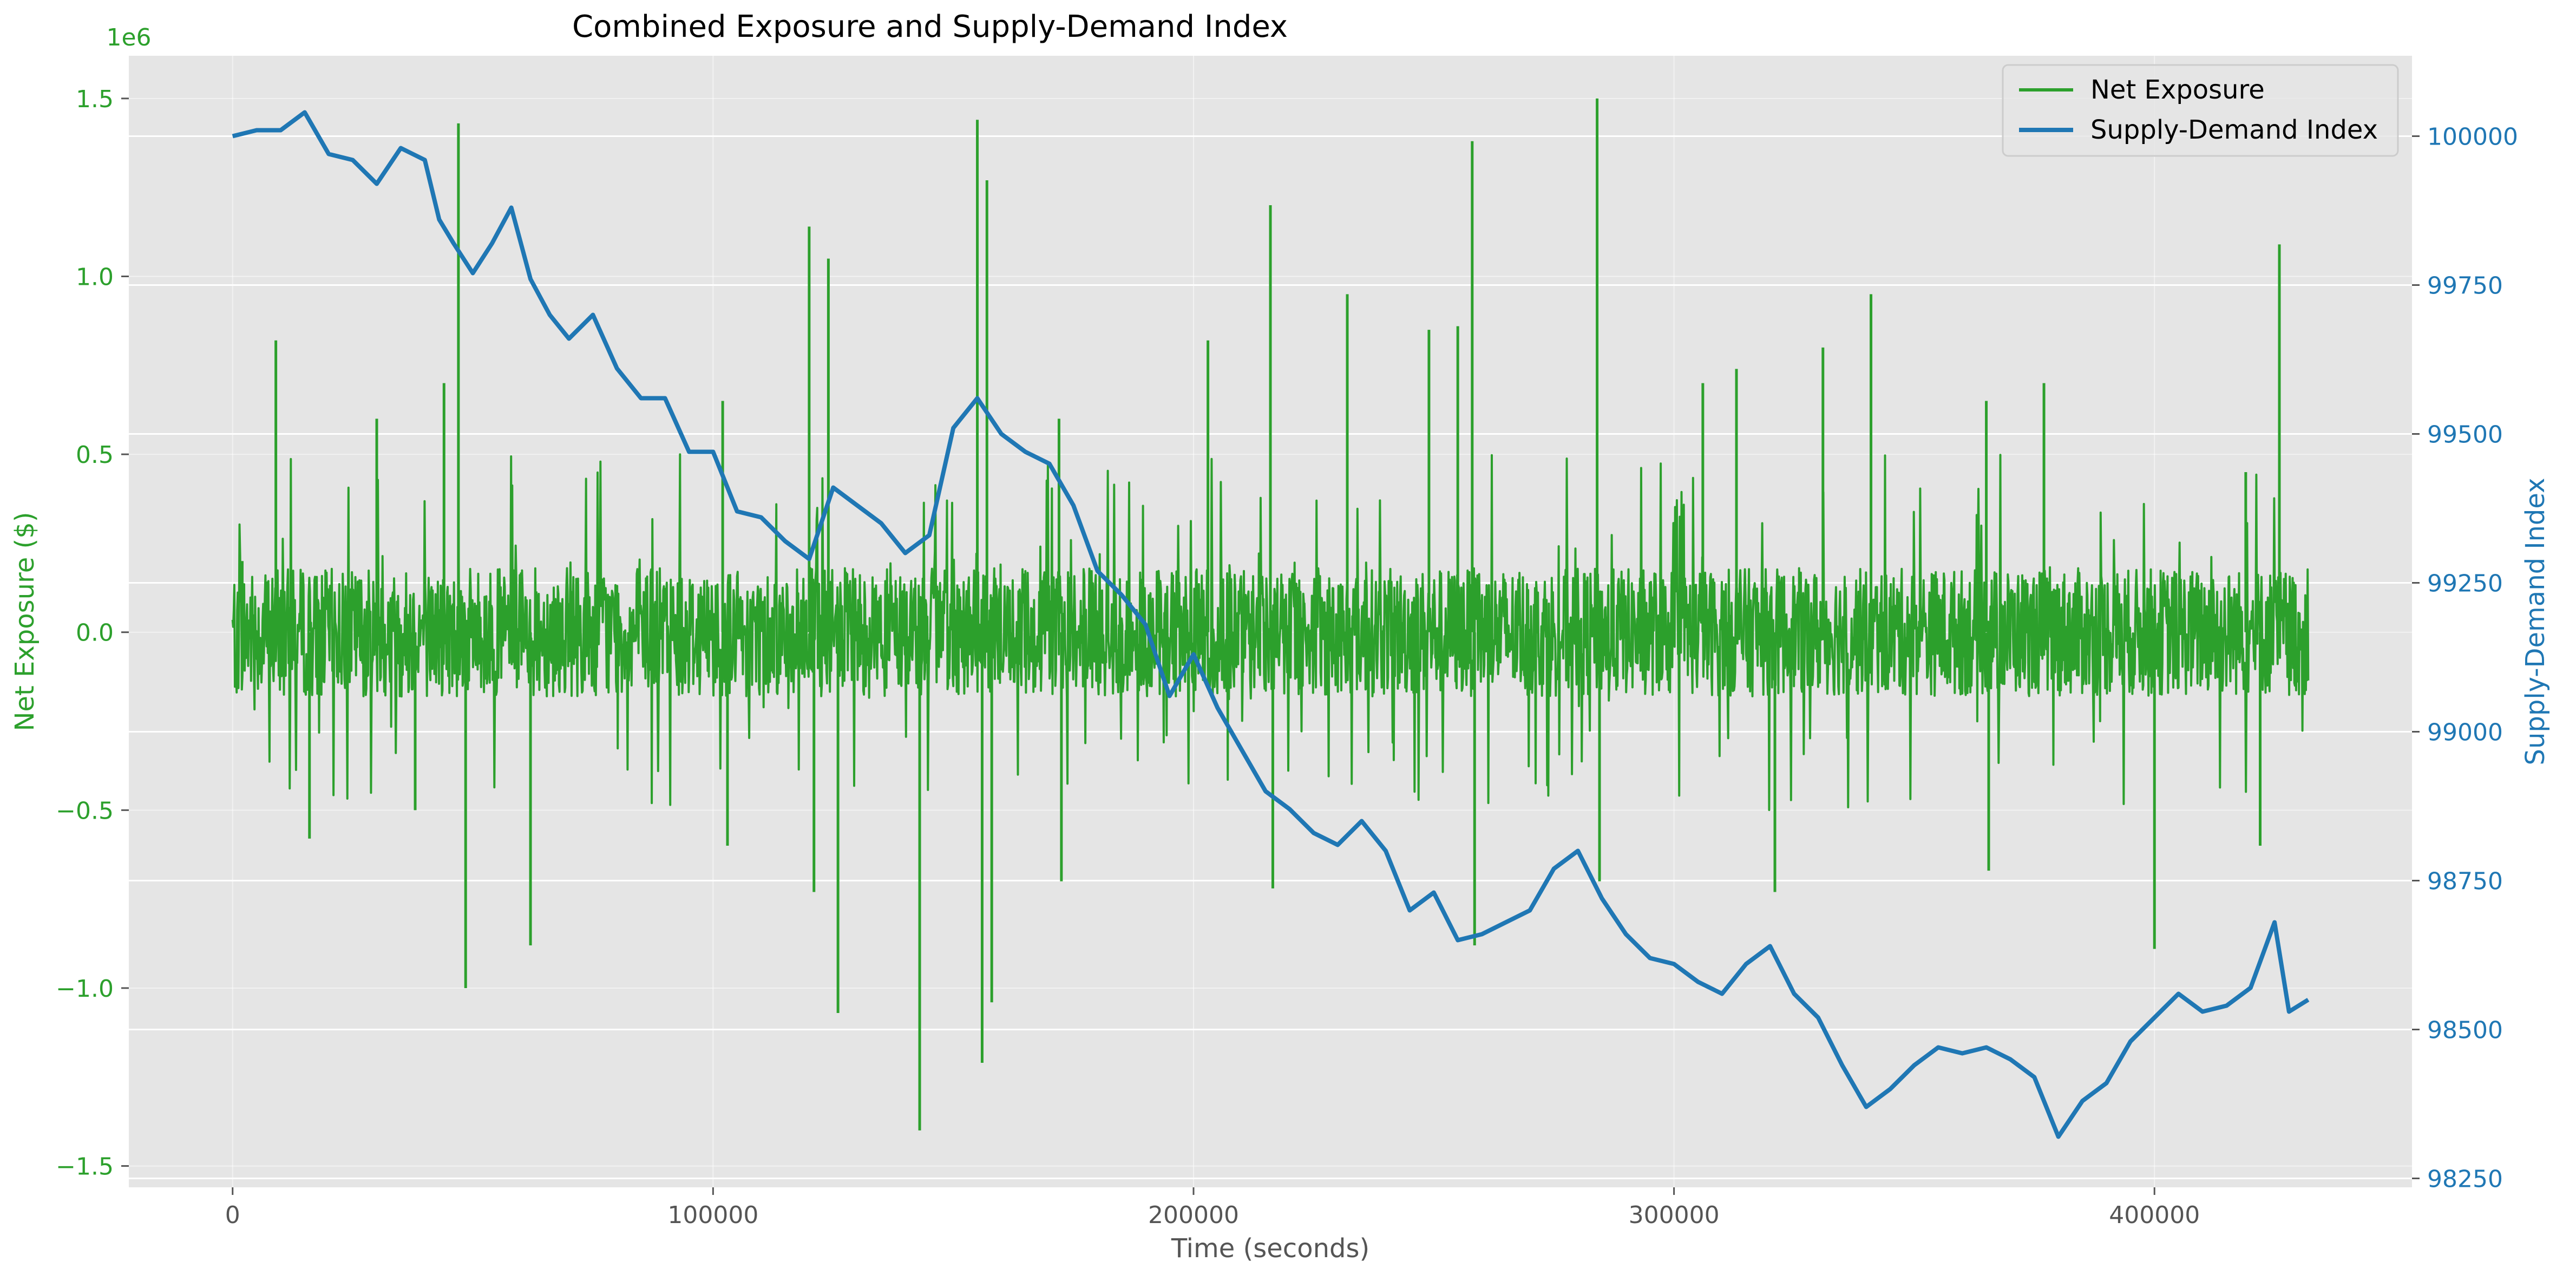  Describe the element at coordinates (2465, 1030) in the screenshot. I see `y-right-tick-label: 98500` at that location.